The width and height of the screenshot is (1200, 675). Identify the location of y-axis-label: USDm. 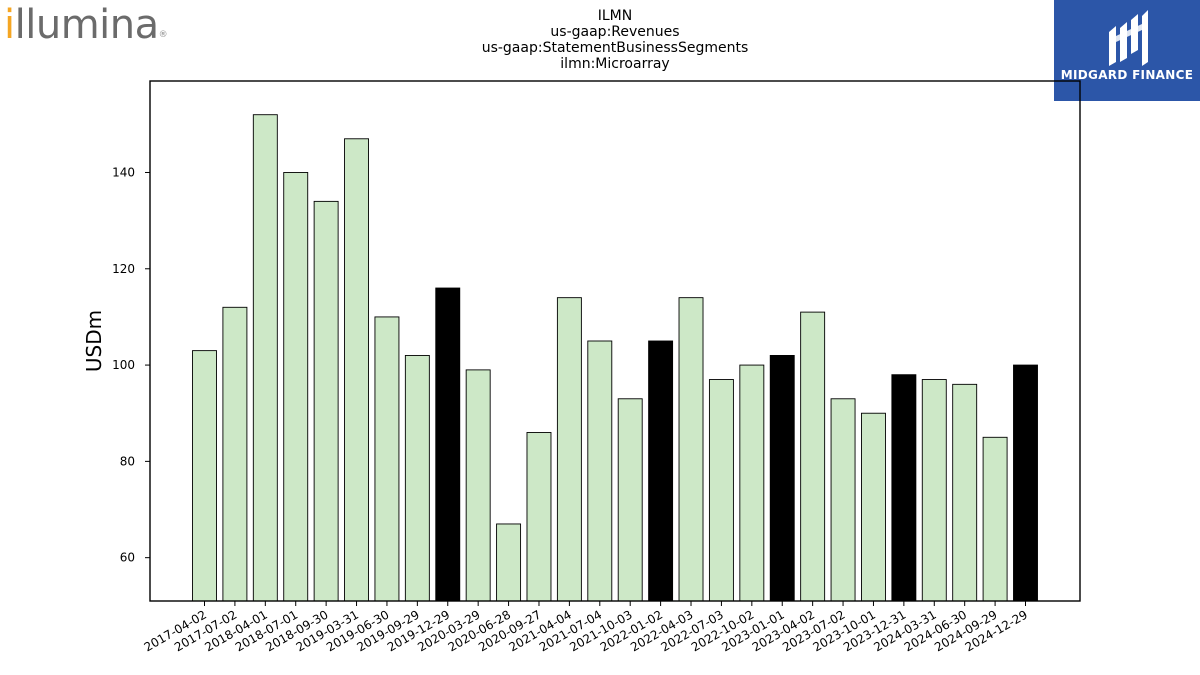
(94, 341).